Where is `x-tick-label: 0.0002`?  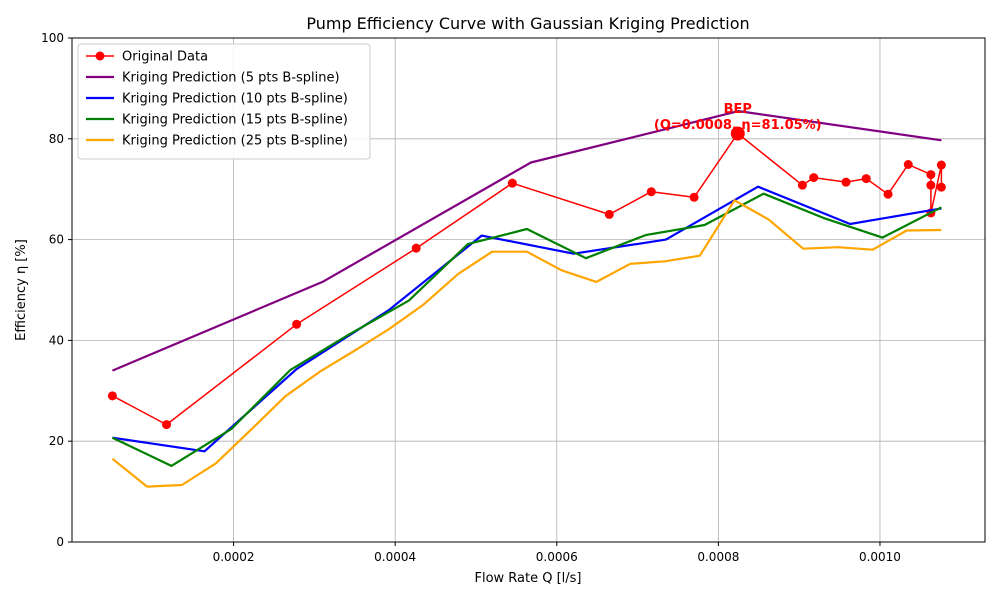
x-tick-label: 0.0002 is located at coordinates (234, 557).